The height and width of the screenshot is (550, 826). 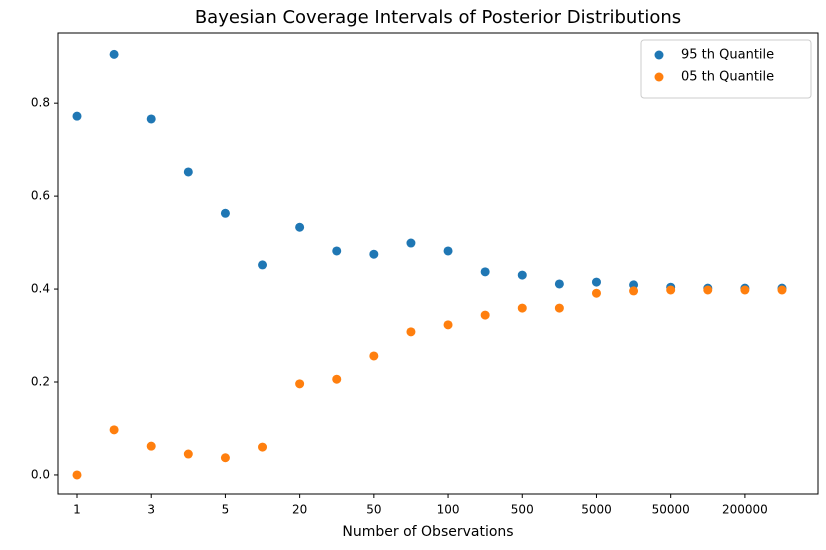 What do you see at coordinates (40, 382) in the screenshot?
I see `y-tick-label: 0.2` at bounding box center [40, 382].